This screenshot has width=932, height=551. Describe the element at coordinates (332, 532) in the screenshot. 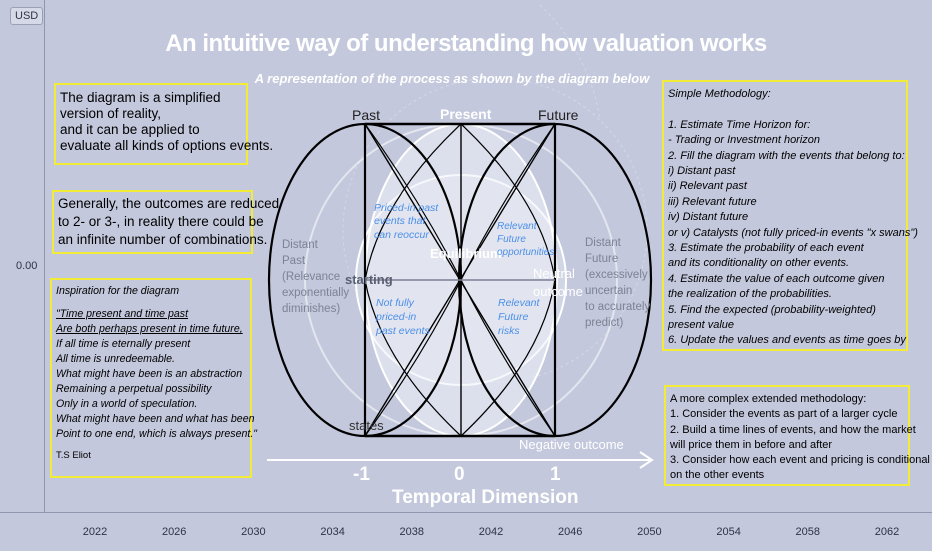

I see `time-axis-tick: 2034` at that location.